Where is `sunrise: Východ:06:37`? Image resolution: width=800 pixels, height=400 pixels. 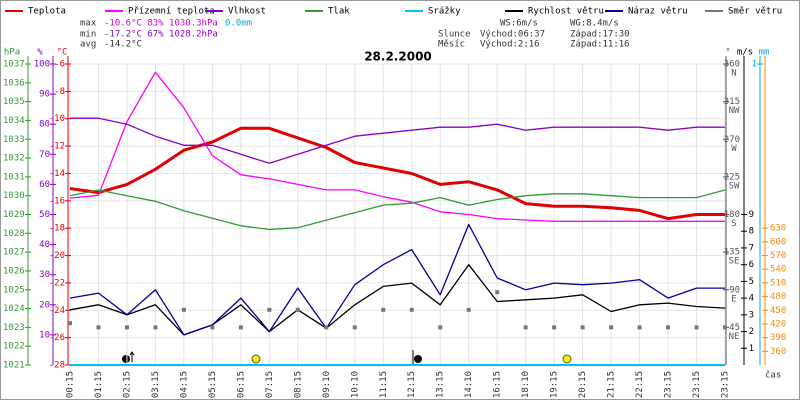 sunrise: Východ:06:37 is located at coordinates (512, 35).